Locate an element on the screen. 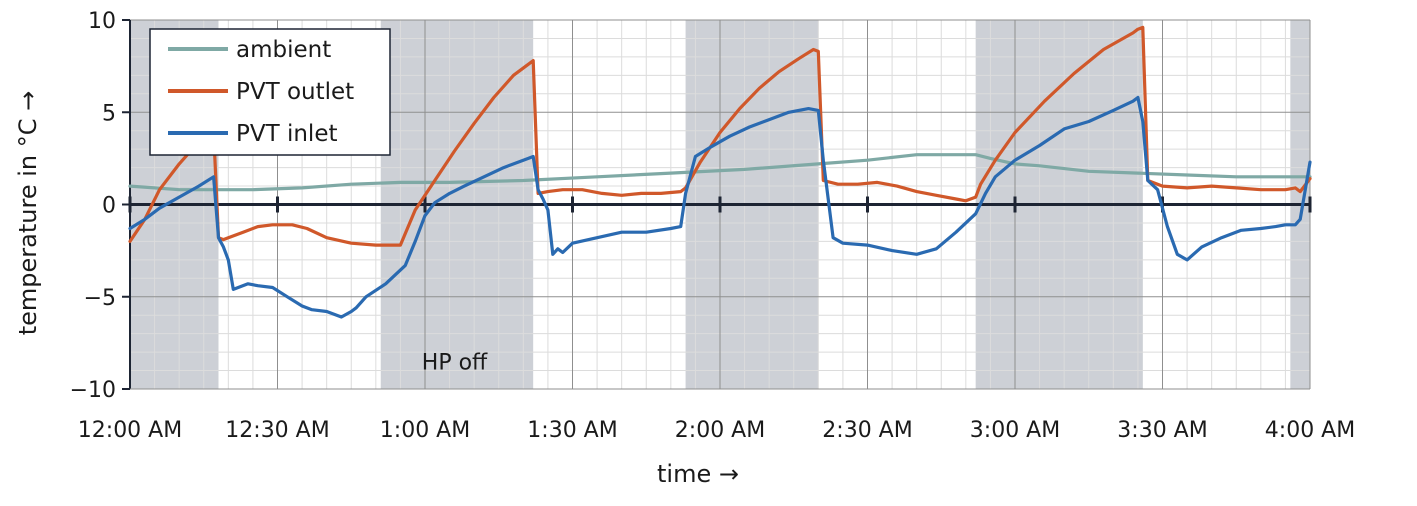 This screenshot has width=1417, height=506. x-tick-label: 3:00 AM is located at coordinates (1015, 430).